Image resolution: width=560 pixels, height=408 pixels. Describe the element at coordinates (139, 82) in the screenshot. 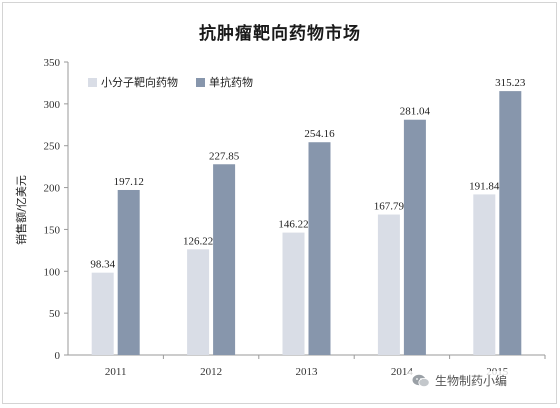

I see `legend-label: 小分子靶向药物` at that location.